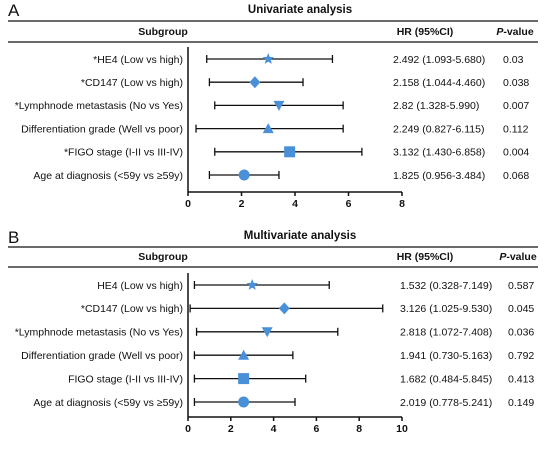  What do you see at coordinates (140, 286) in the screenshot?
I see `row-label: HE4 (Low vs high)` at bounding box center [140, 286].